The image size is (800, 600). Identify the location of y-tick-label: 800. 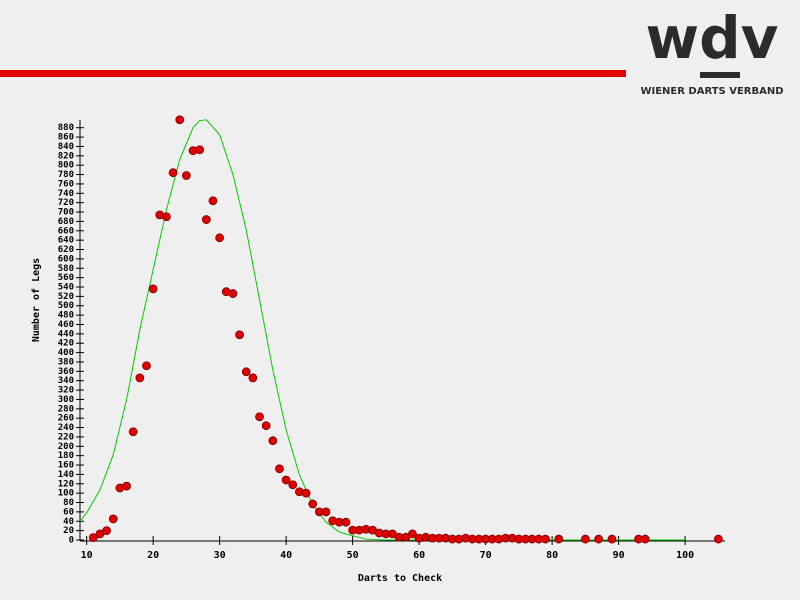
(66, 166).